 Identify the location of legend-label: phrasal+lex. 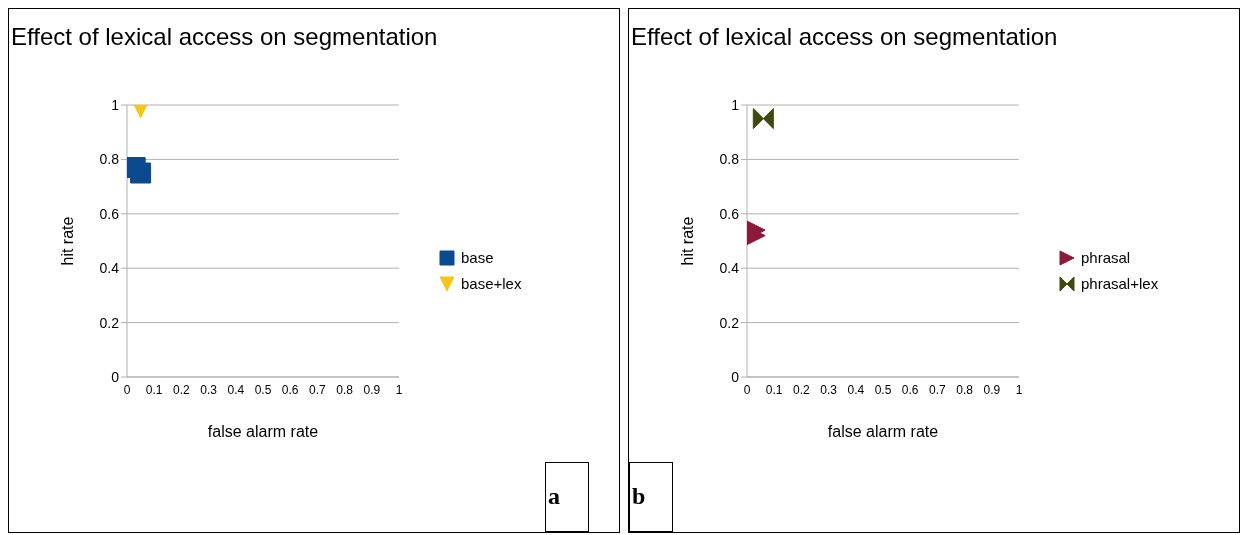
(1120, 283).